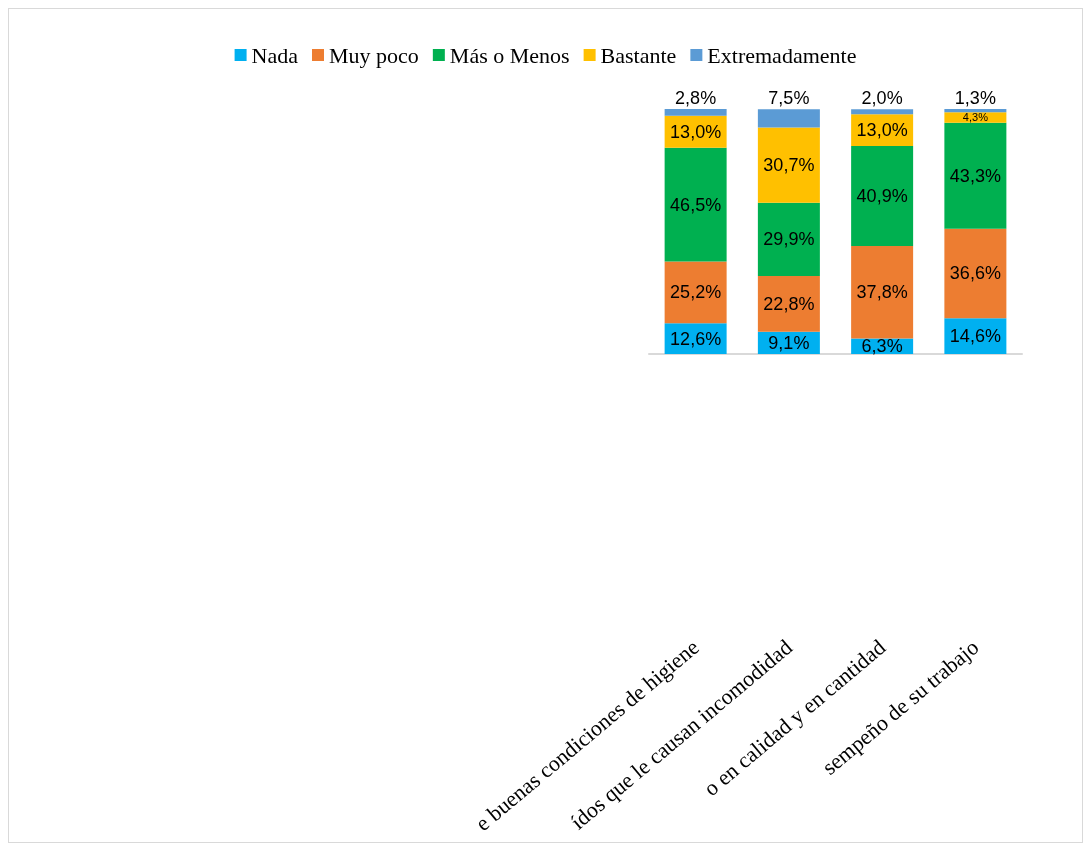 The image size is (1091, 853). I want to click on data-label: 9,1%, so click(789, 342).